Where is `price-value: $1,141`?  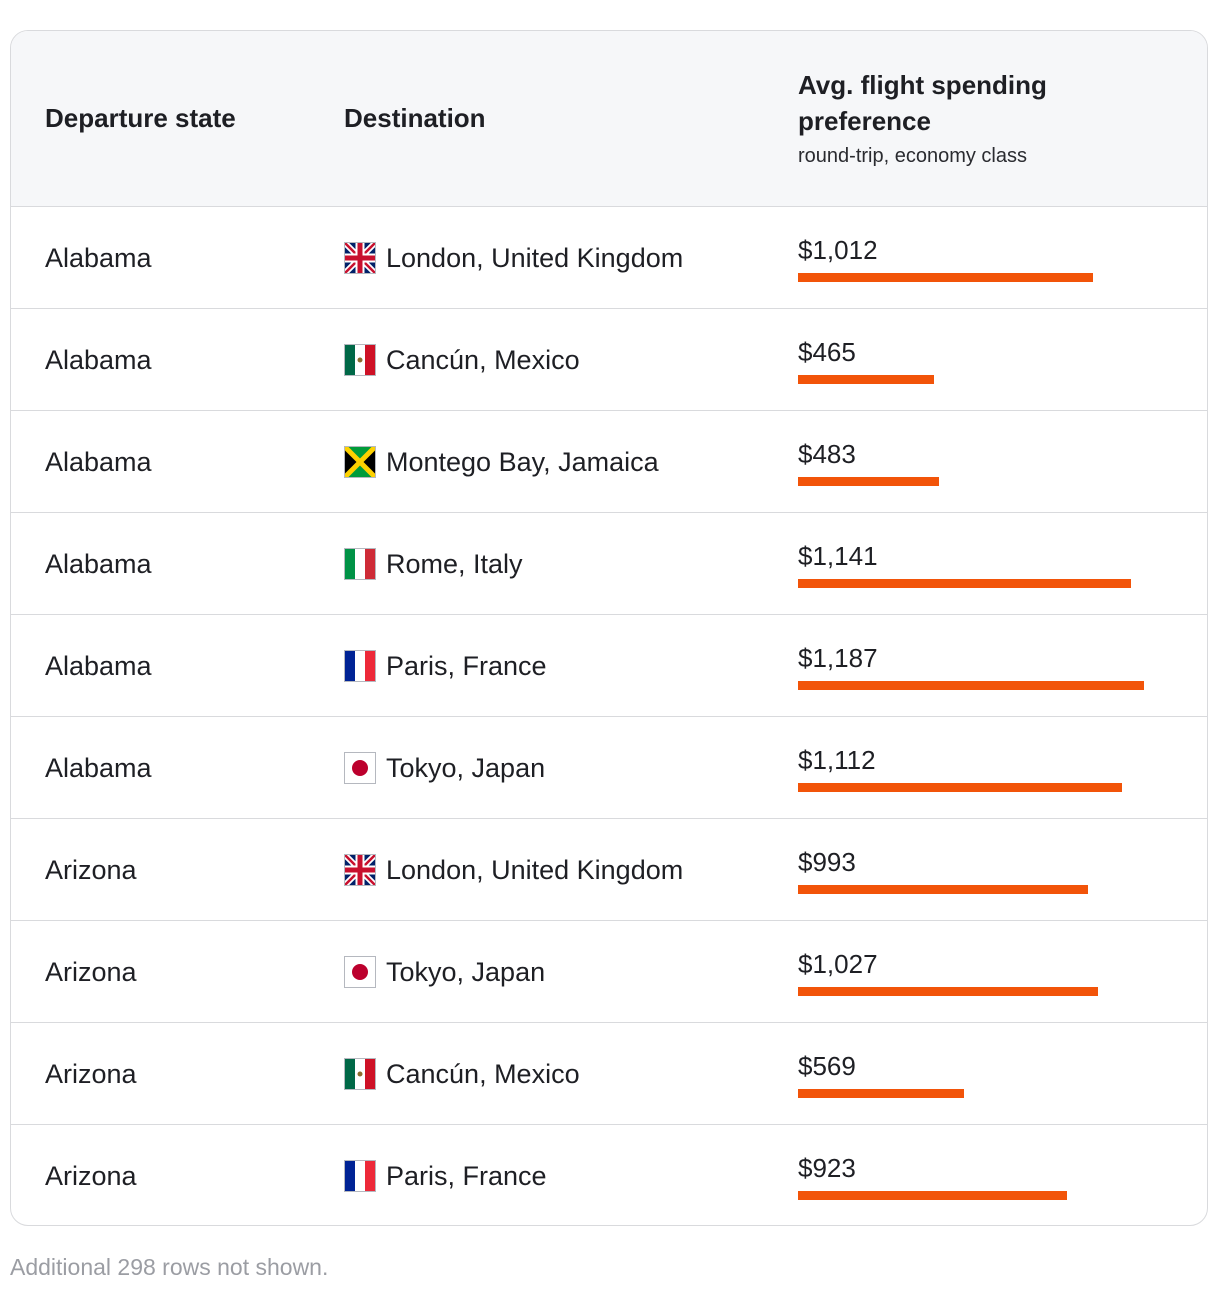
price-value: $1,141 is located at coordinates (838, 556).